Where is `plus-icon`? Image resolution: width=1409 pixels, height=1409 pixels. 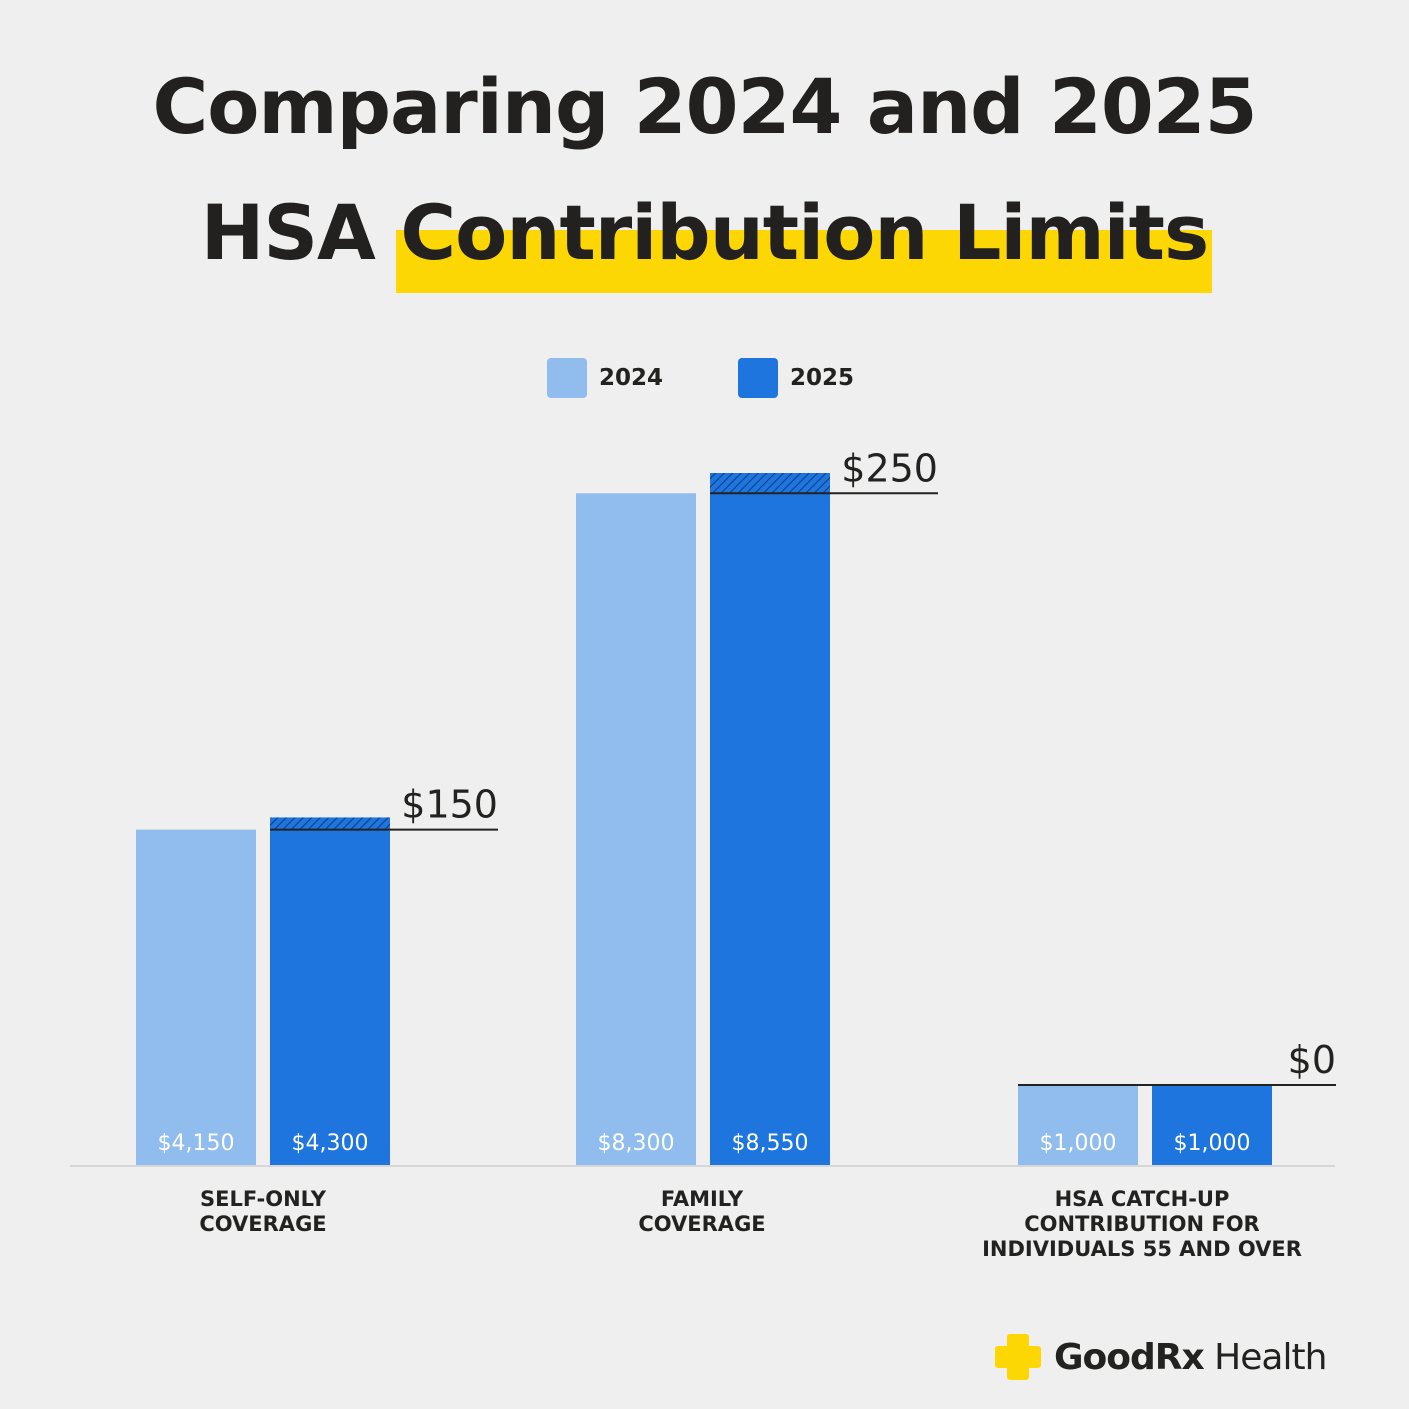 plus-icon is located at coordinates (1018, 1357).